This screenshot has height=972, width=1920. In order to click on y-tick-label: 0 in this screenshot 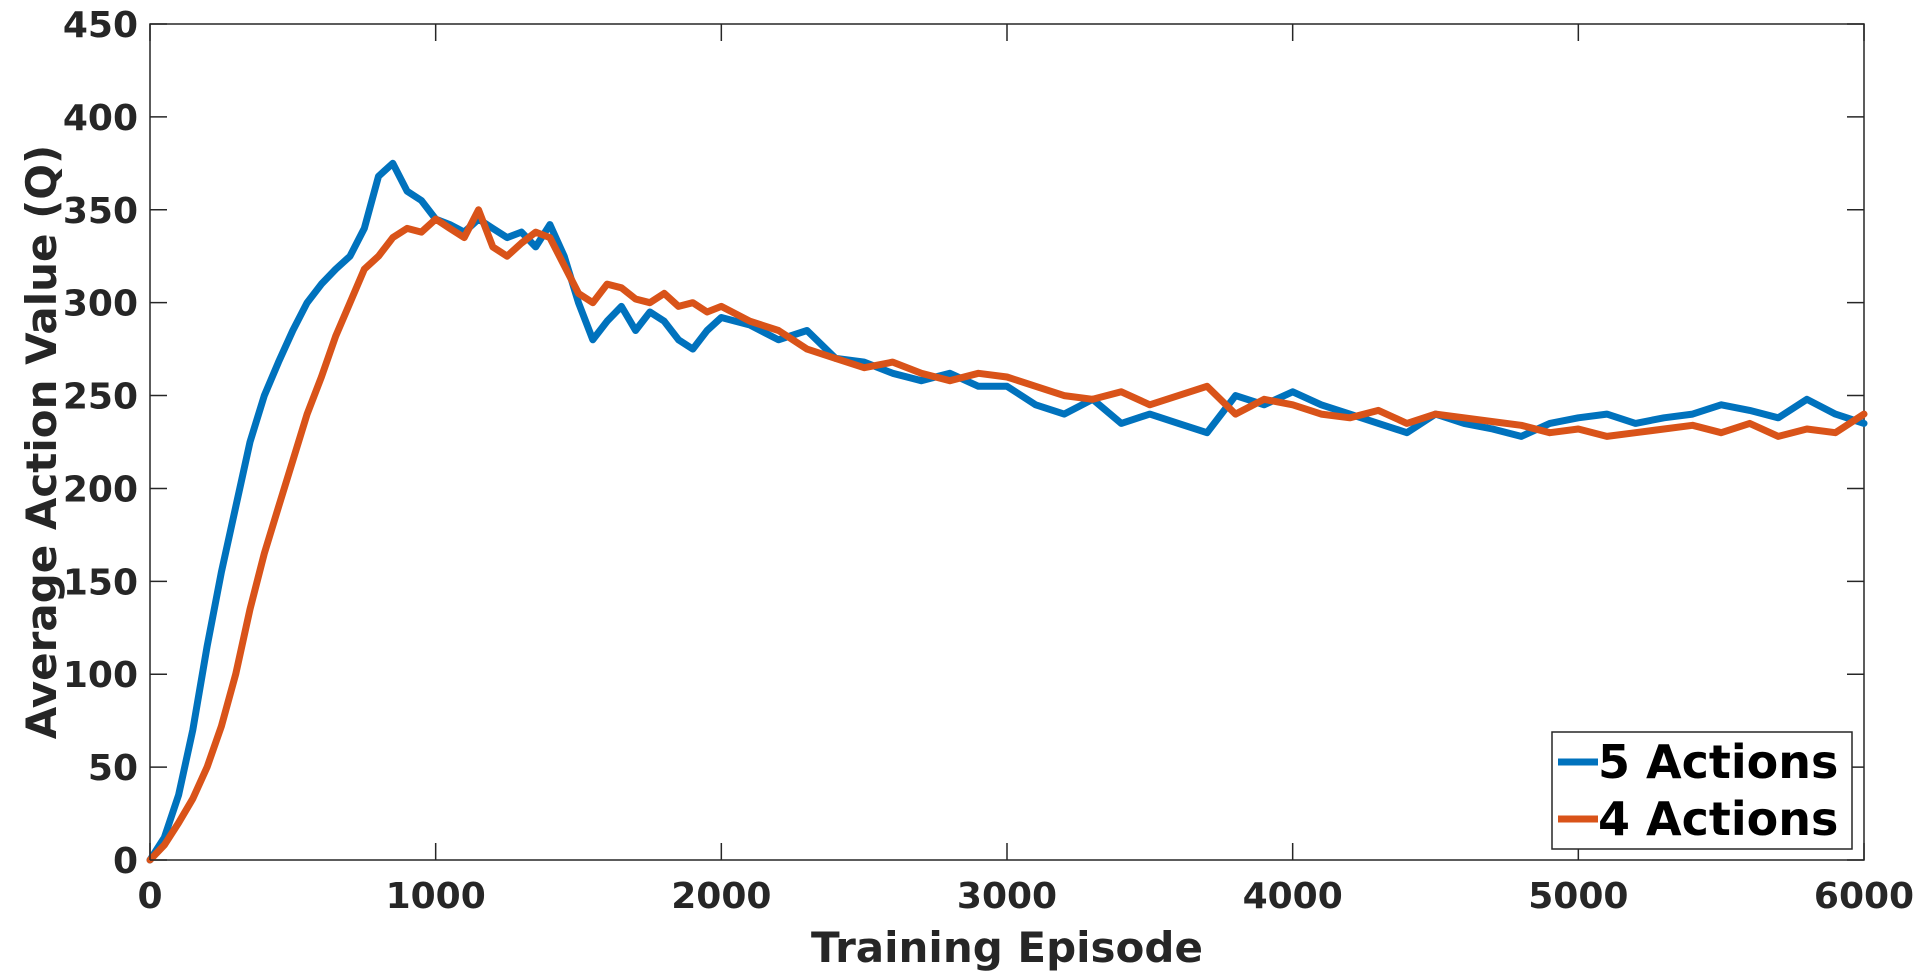, I will do `click(125, 861)`.